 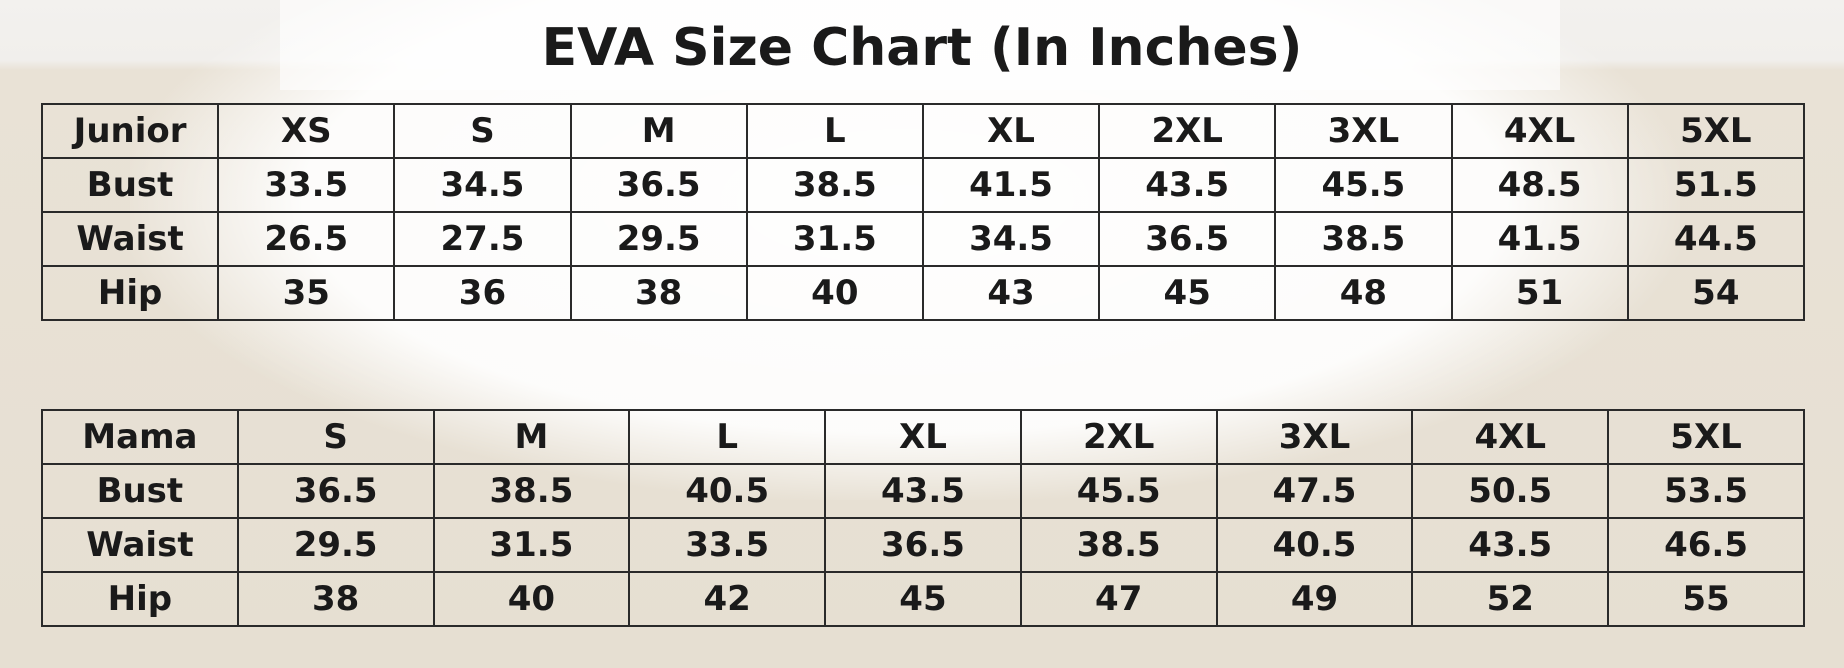 I want to click on row-label: Mama, so click(x=140, y=437).